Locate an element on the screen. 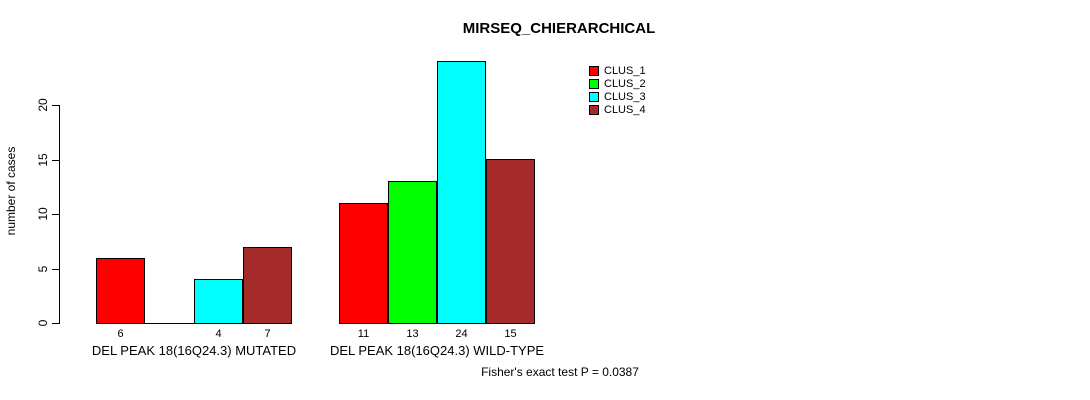  bar-value-label: 6 is located at coordinates (120, 334).